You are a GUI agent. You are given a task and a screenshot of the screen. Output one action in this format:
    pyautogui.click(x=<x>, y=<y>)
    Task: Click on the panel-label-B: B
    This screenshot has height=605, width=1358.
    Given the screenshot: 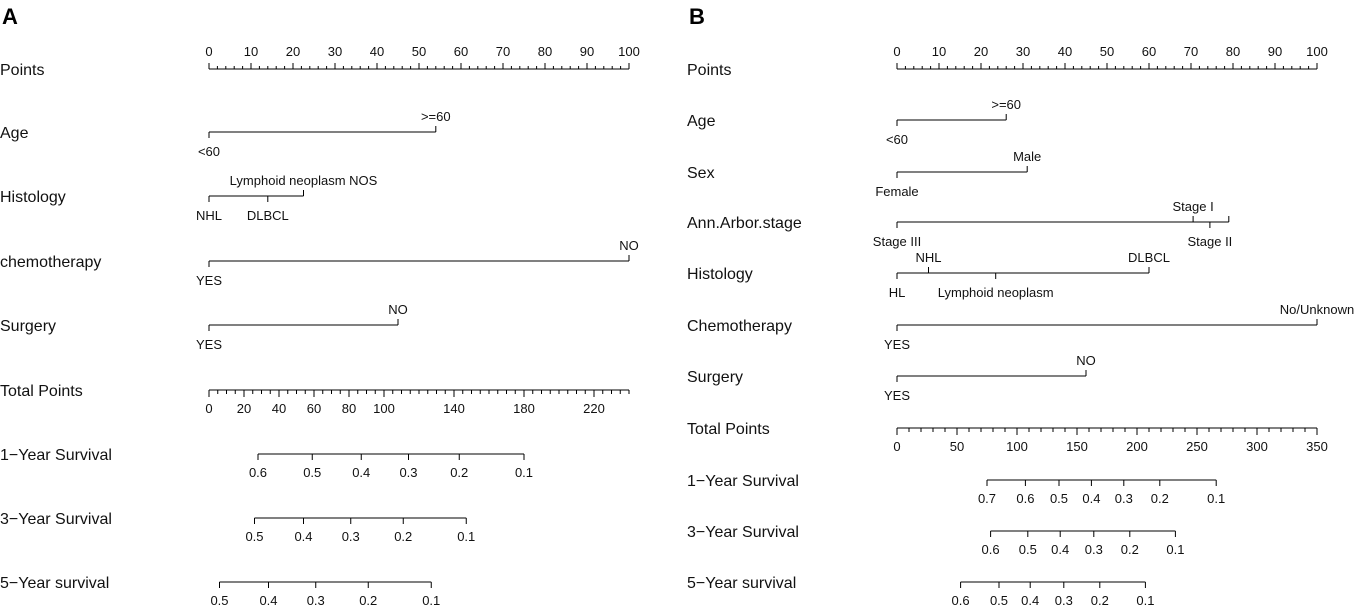 What is the action you would take?
    pyautogui.click(x=697, y=16)
    